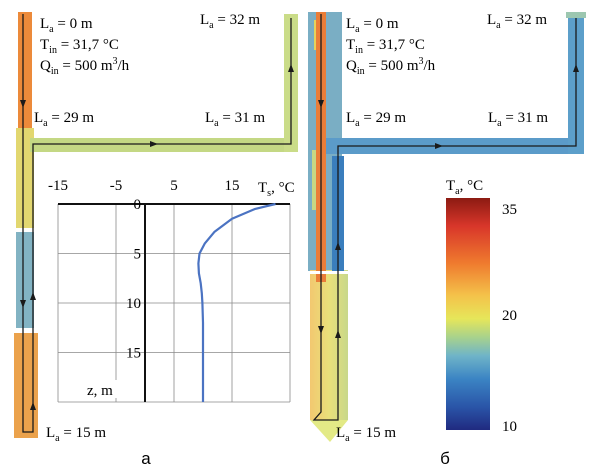 The width and height of the screenshot is (592, 466). Describe the element at coordinates (133, 304) in the screenshot. I see `chart-y-tick-label: 10` at that location.